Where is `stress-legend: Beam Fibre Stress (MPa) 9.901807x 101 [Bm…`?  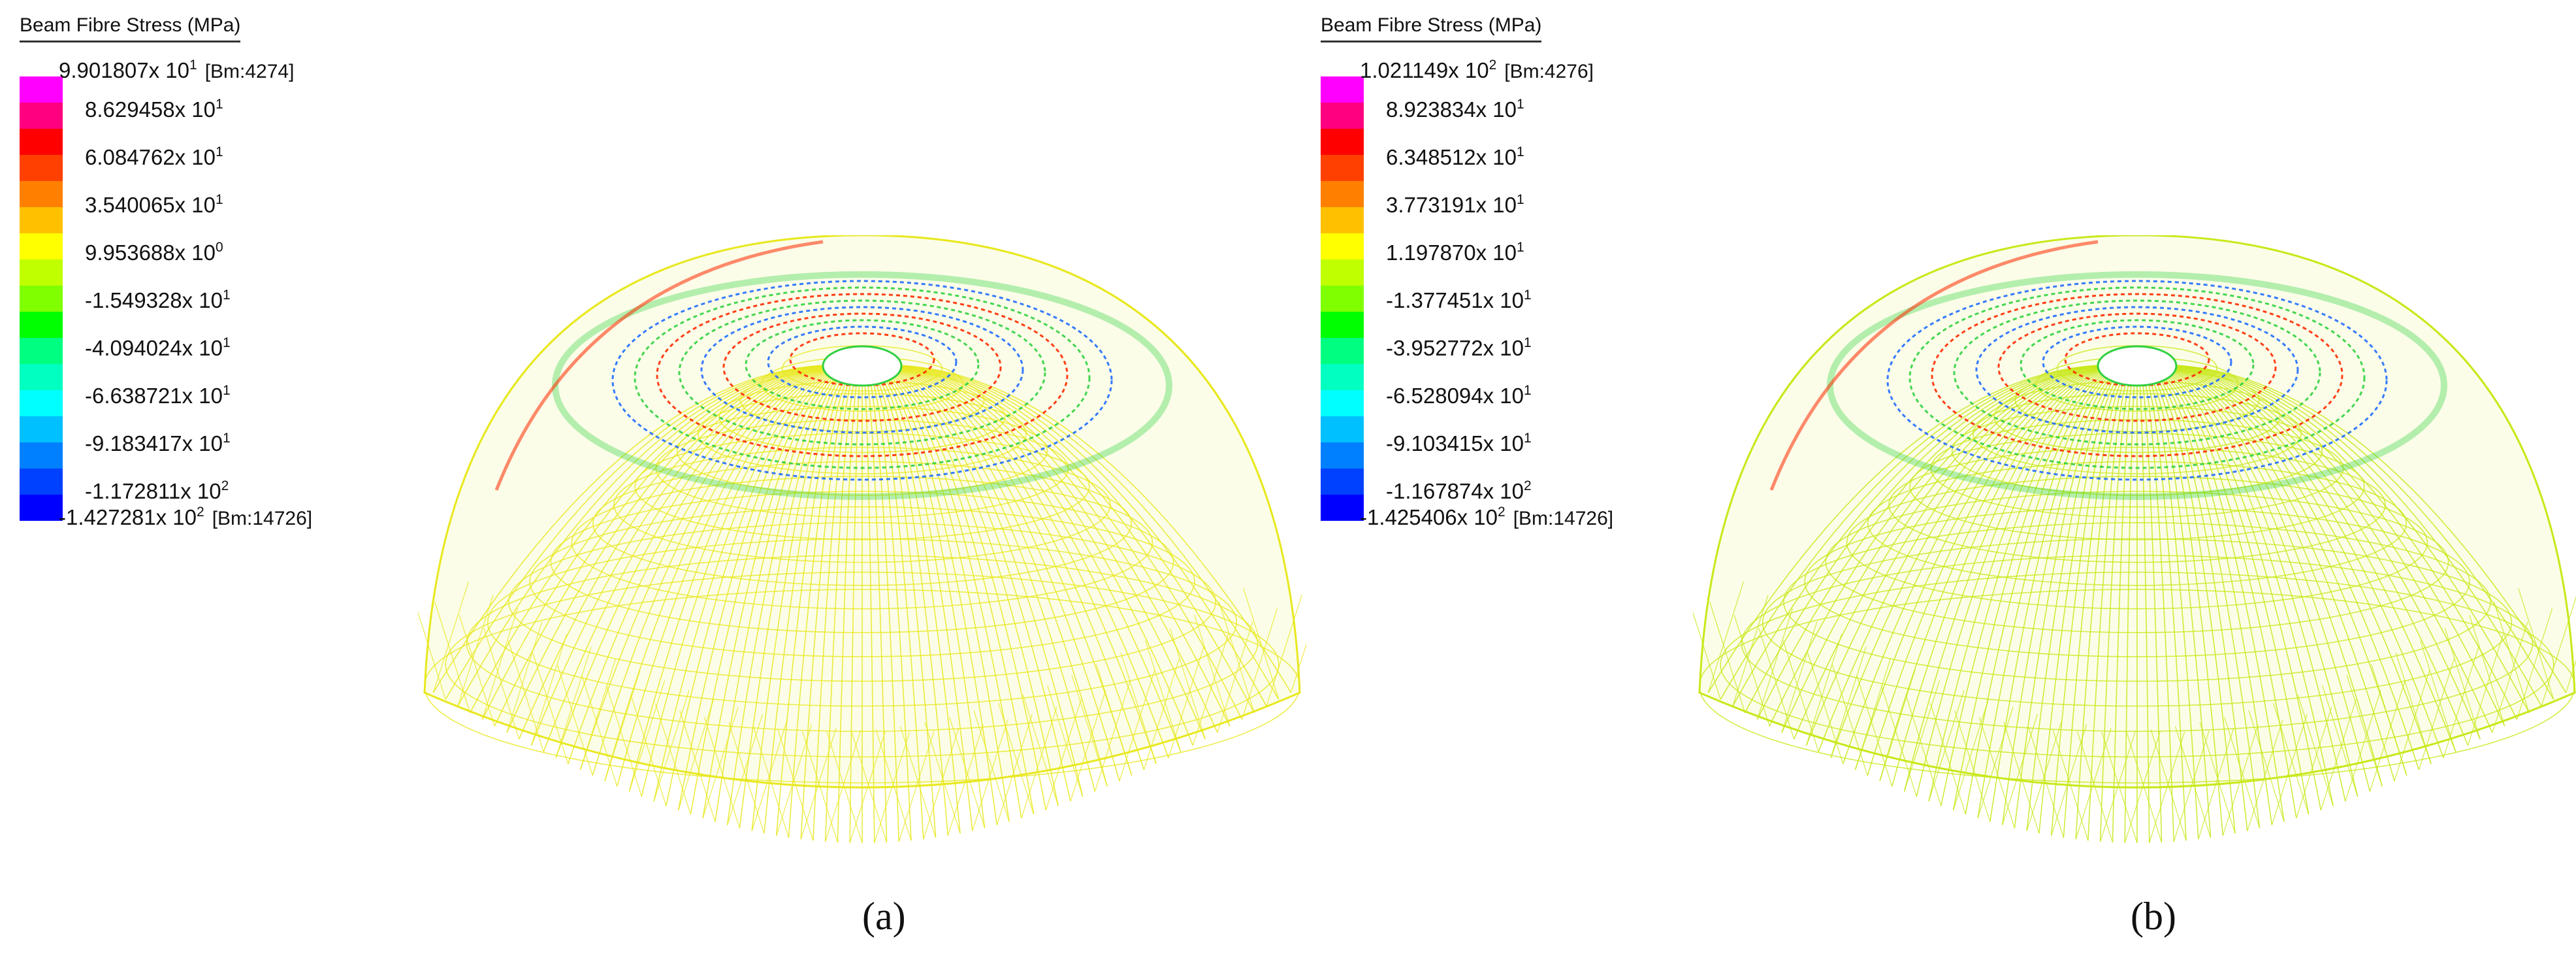 stress-legend: Beam Fibre Stress (MPa) 9.901807x 101 [Bm… is located at coordinates (222, 275).